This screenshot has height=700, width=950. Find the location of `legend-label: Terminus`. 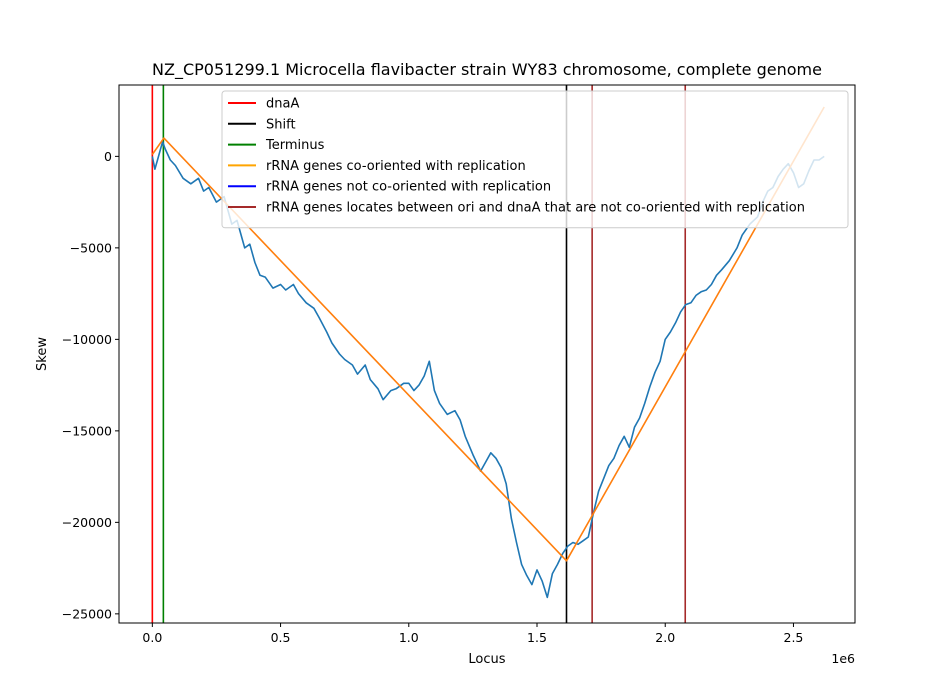

legend-label: Terminus is located at coordinates (295, 145).